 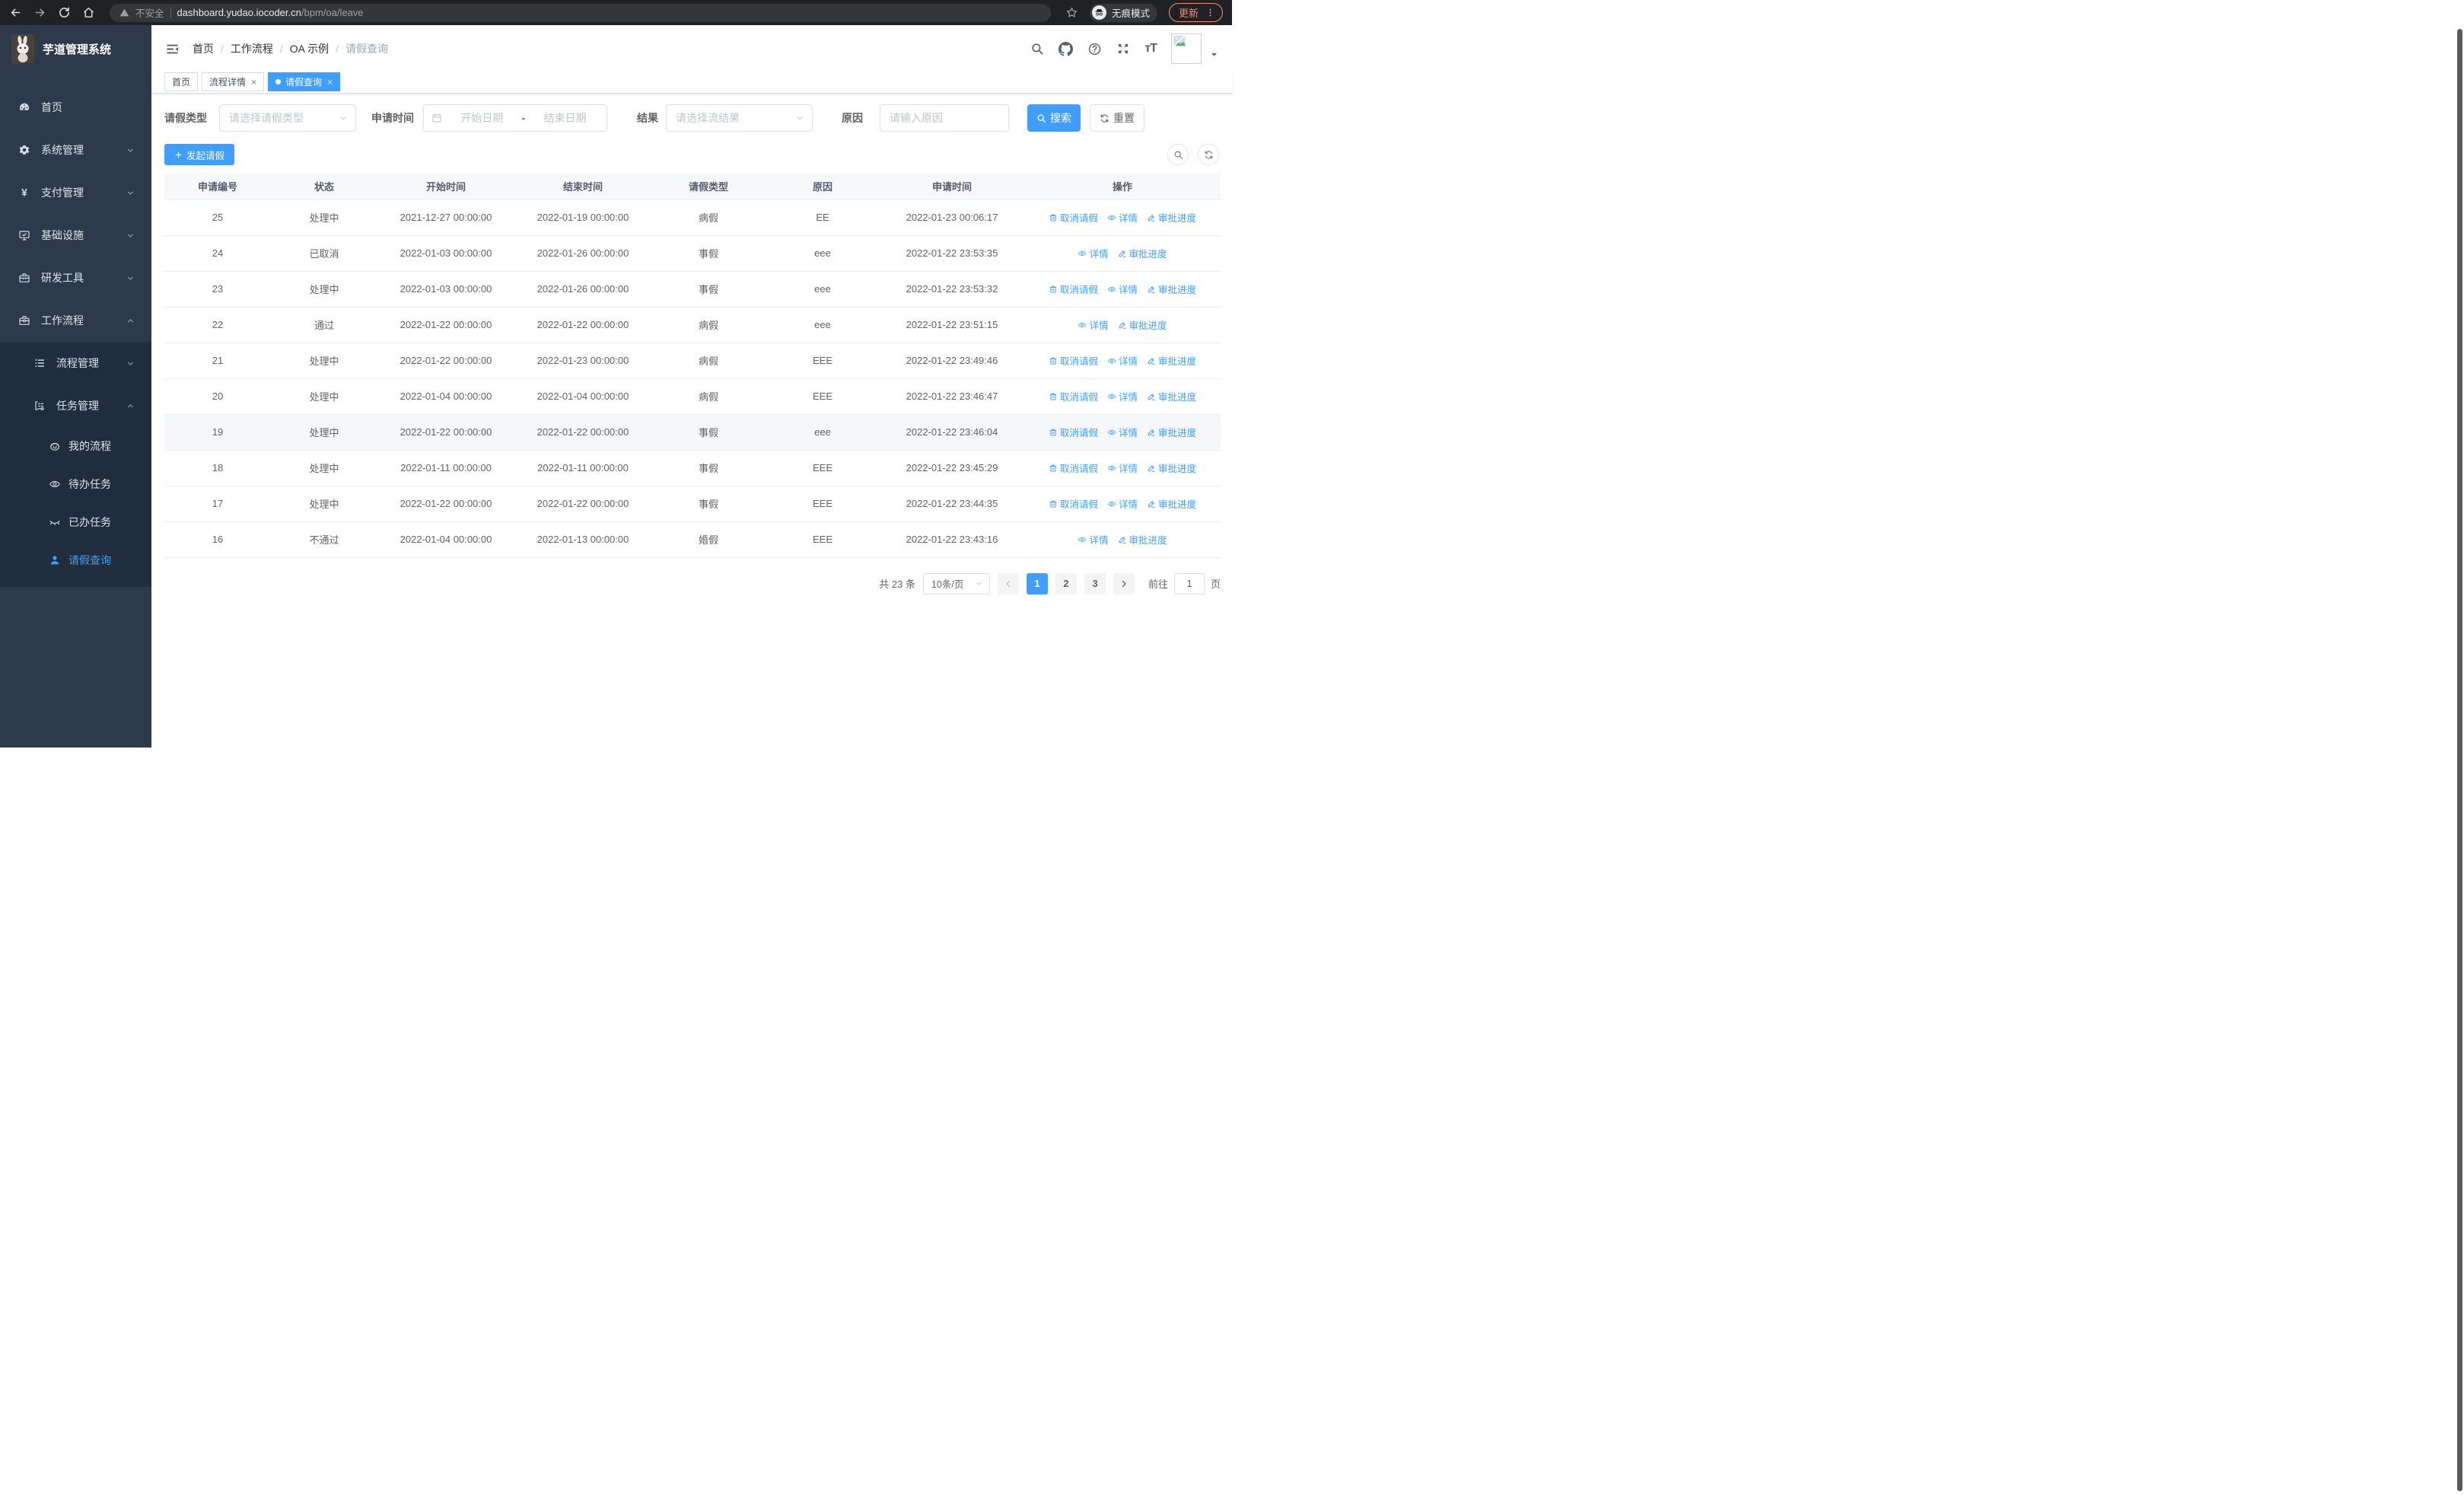 What do you see at coordinates (199, 154) in the screenshot?
I see `create-leave-button: 发起请假` at bounding box center [199, 154].